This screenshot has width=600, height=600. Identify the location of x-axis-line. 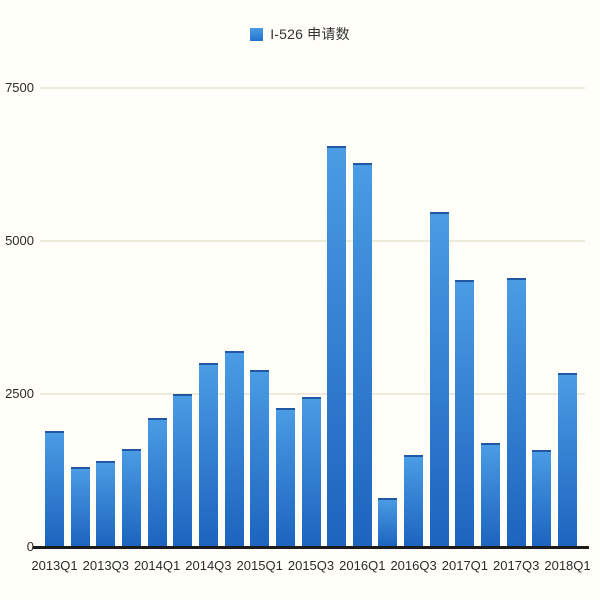
(311, 547).